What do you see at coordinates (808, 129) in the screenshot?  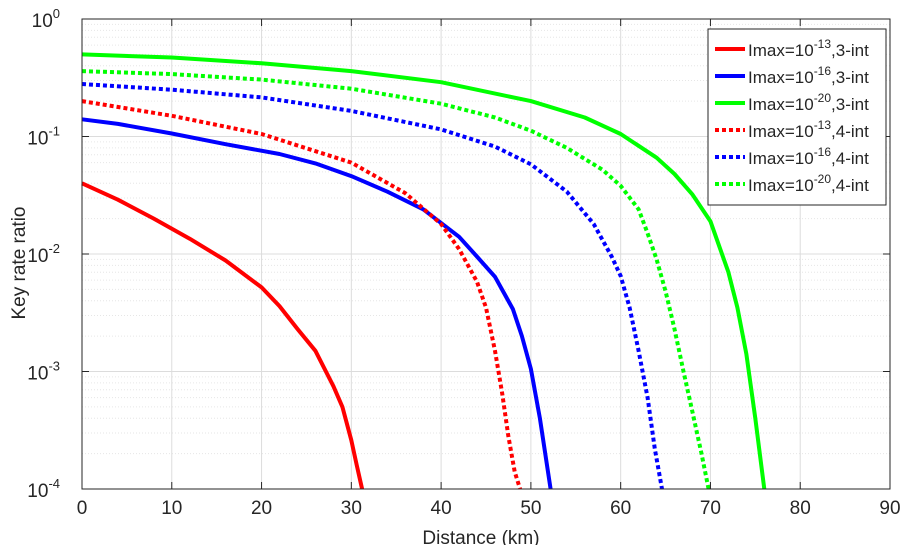 I see `legend-label: Imax=10-13,4-int` at bounding box center [808, 129].